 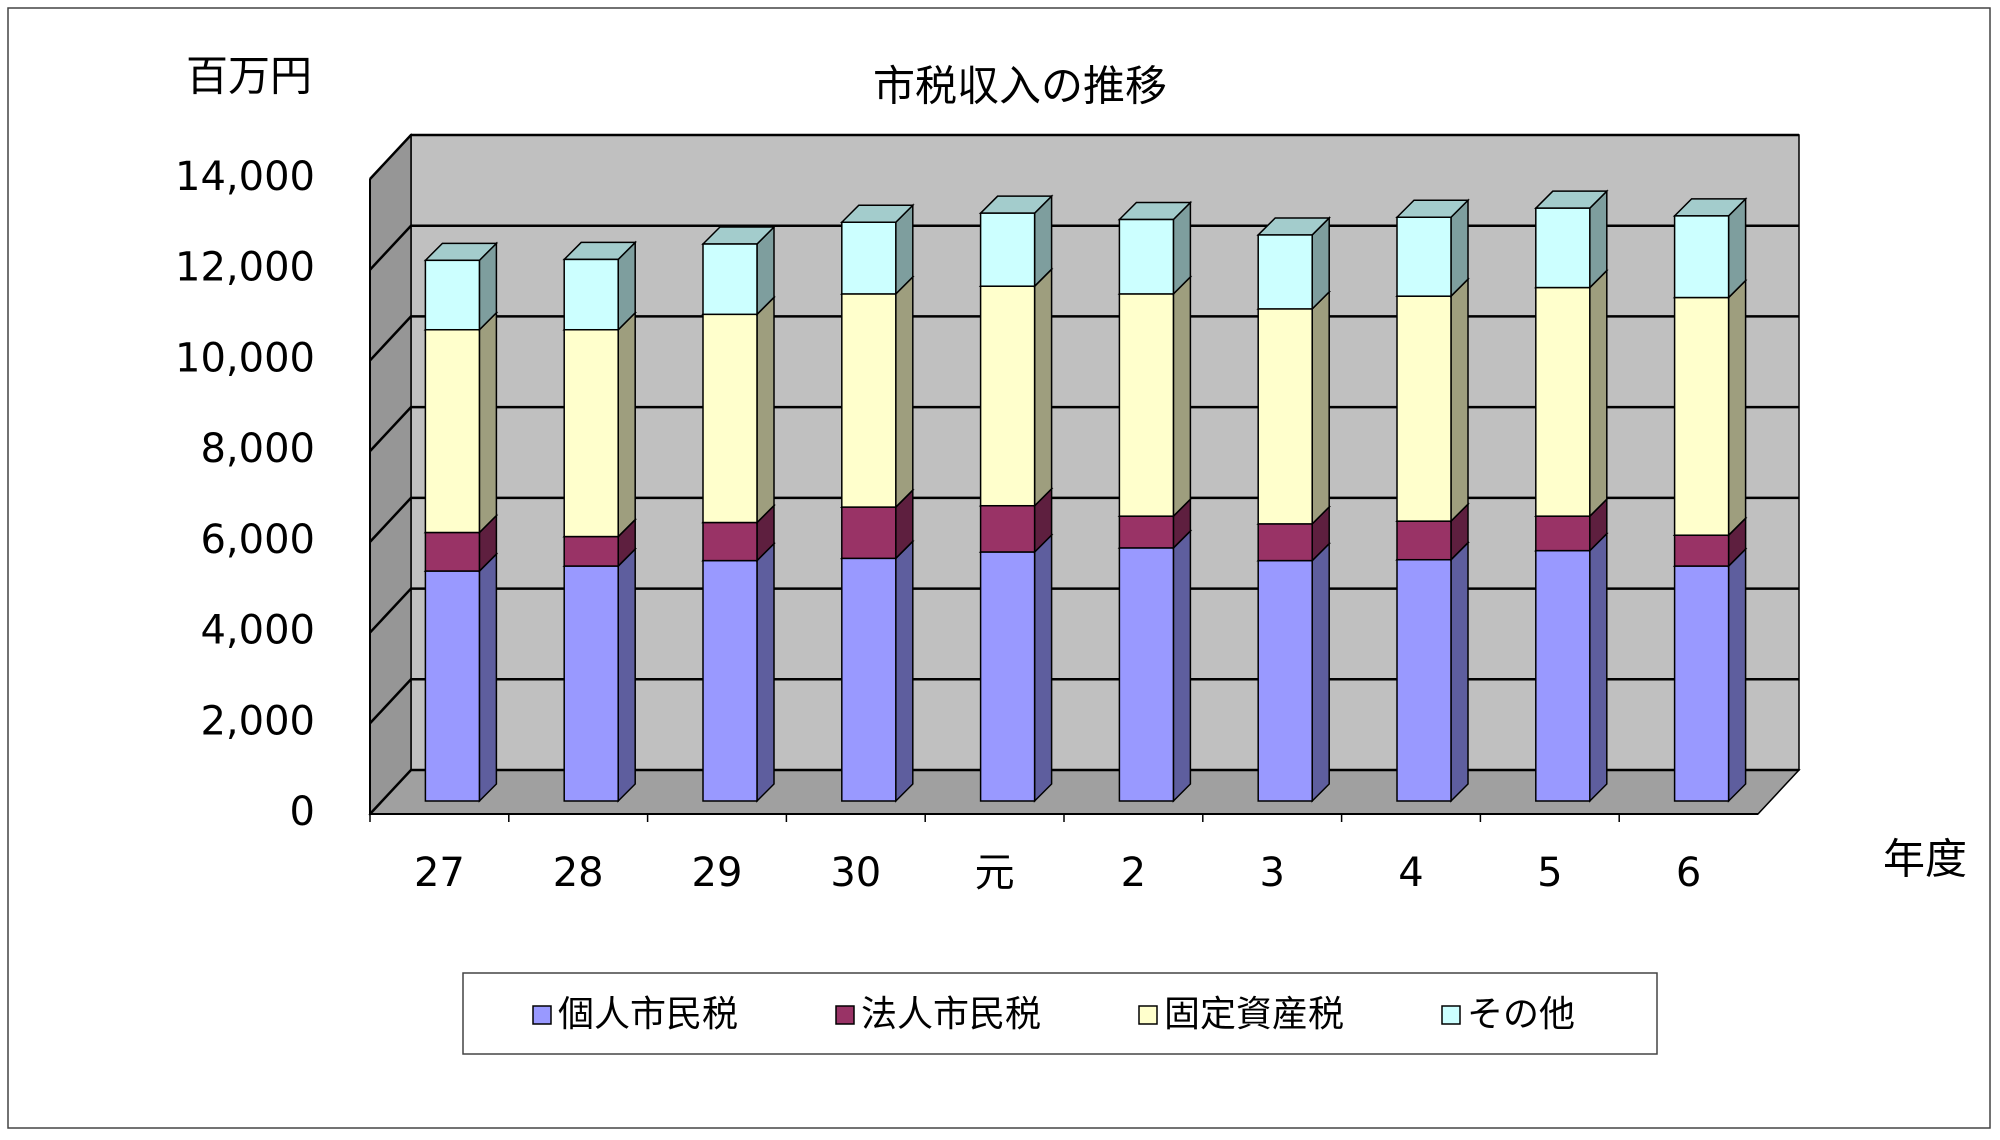 What do you see at coordinates (995, 873) in the screenshot?
I see `x-tick-label: 元` at bounding box center [995, 873].